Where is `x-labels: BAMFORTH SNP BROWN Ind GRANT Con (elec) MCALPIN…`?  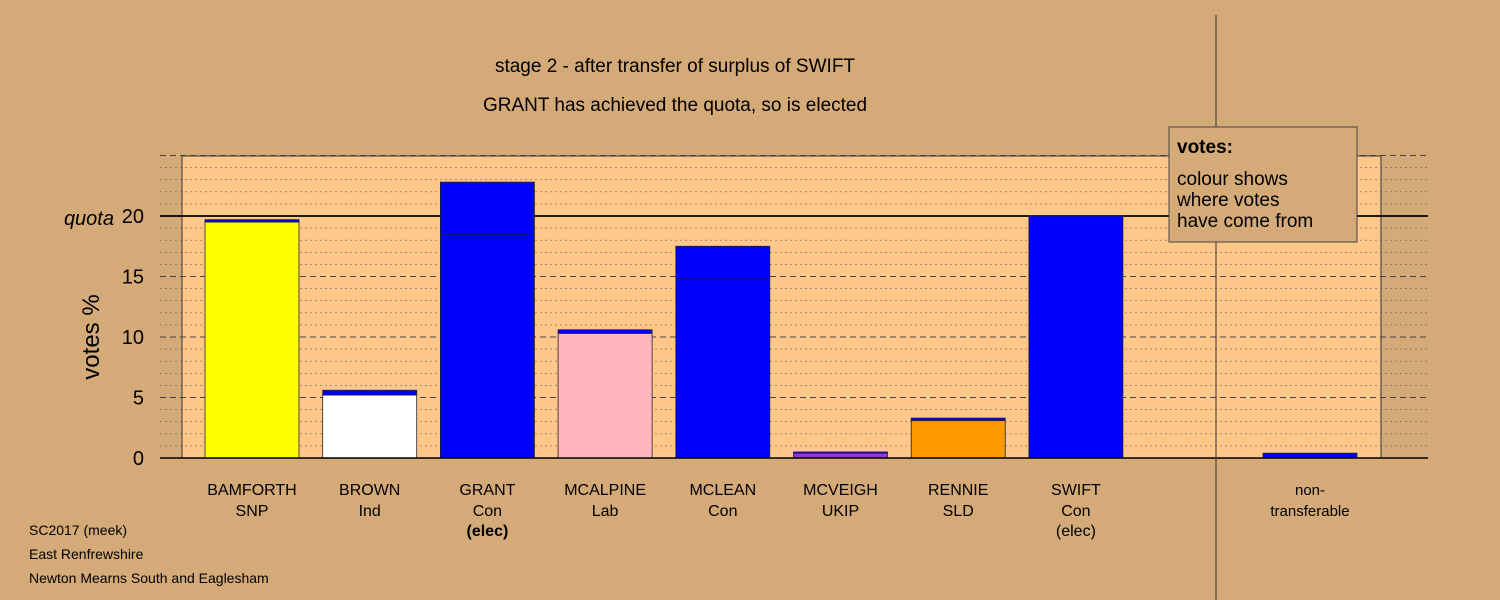 x-labels: BAMFORTH SNP BROWN Ind GRANT Con (elec) MCALPIN… is located at coordinates (778, 511).